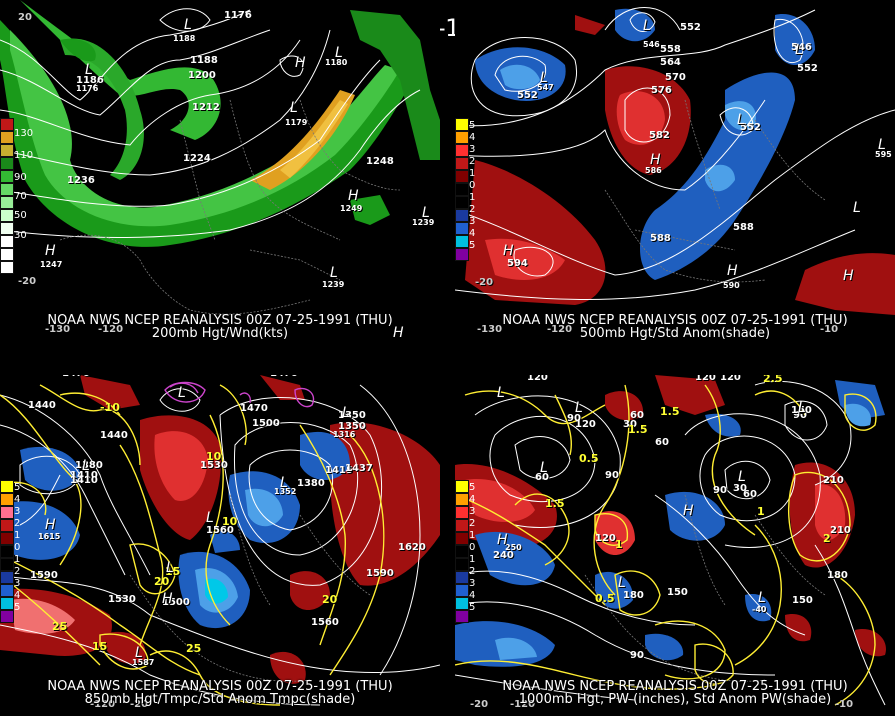  I want to click on contour-label: 590, so click(731, 285).